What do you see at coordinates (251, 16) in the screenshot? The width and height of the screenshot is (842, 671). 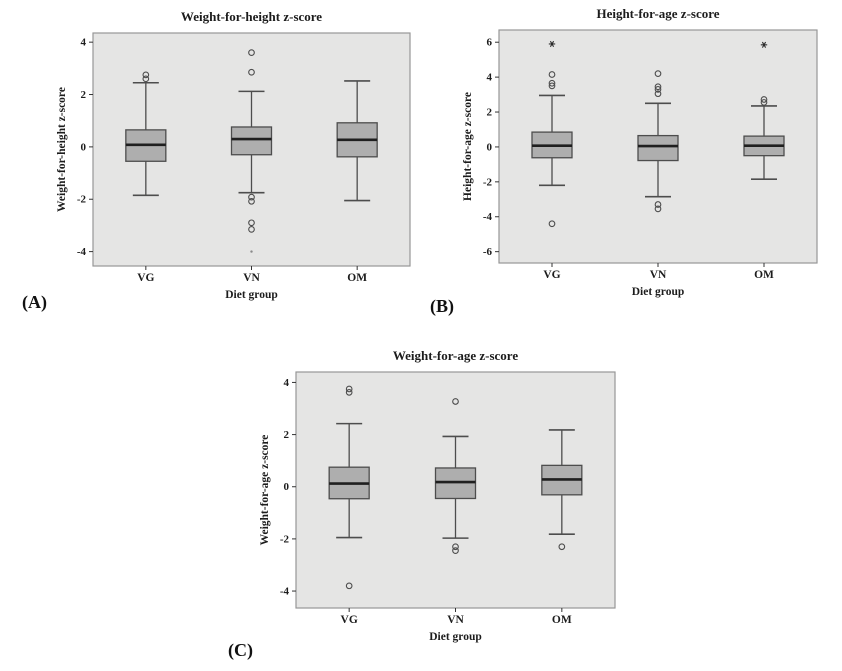 I see `chart-title: Weight-for-height z-score` at bounding box center [251, 16].